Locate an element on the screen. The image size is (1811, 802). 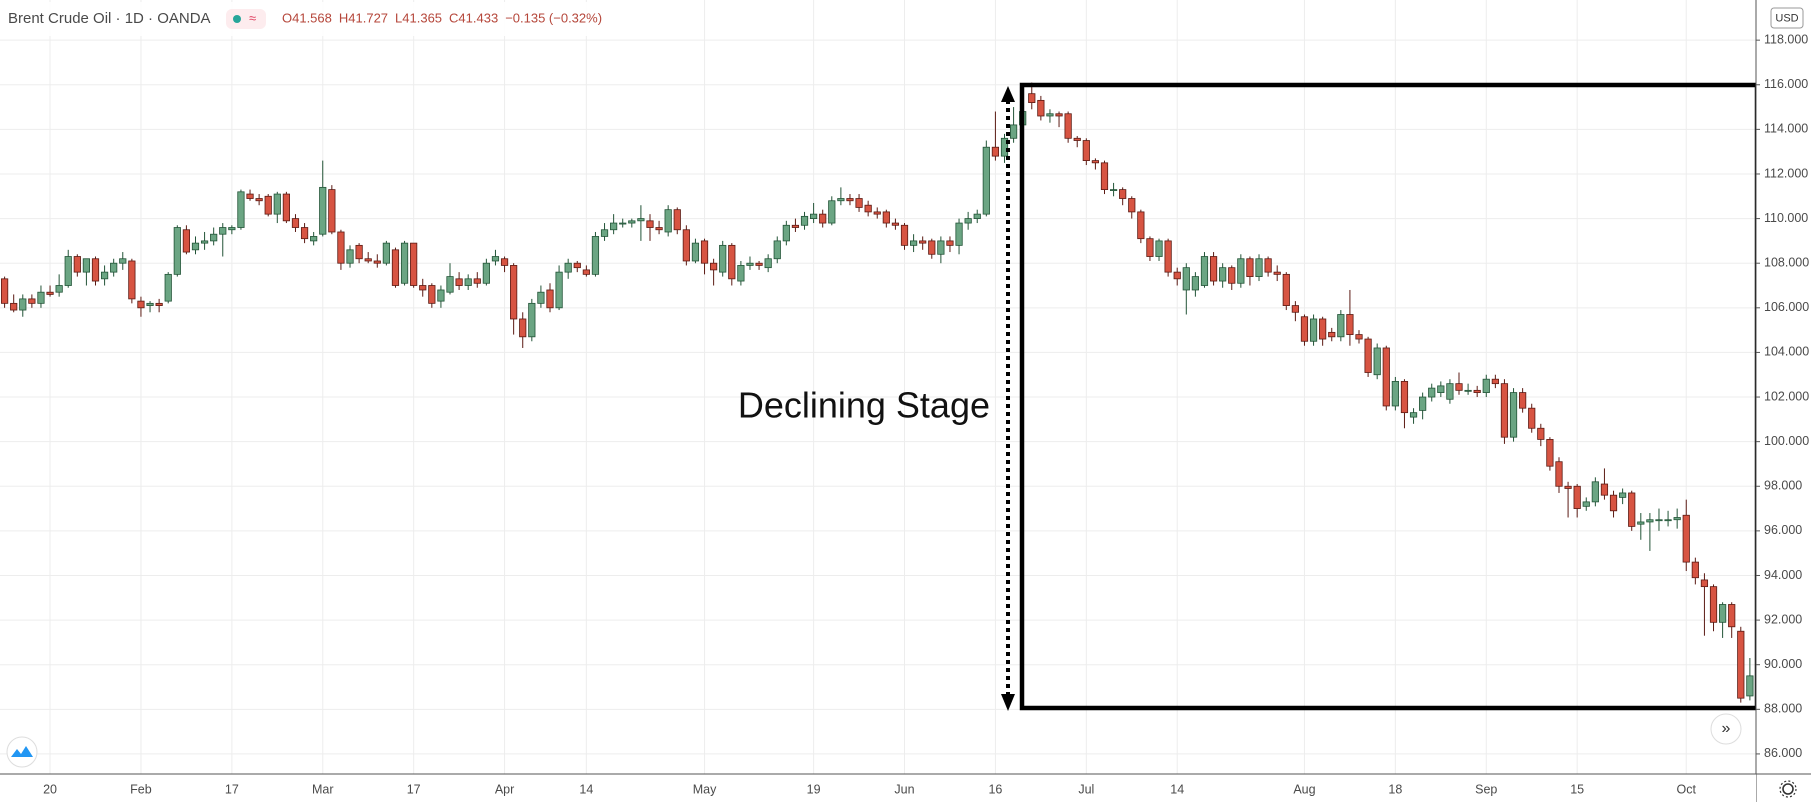
y-tick-label: 96.000 is located at coordinates (1783, 530).